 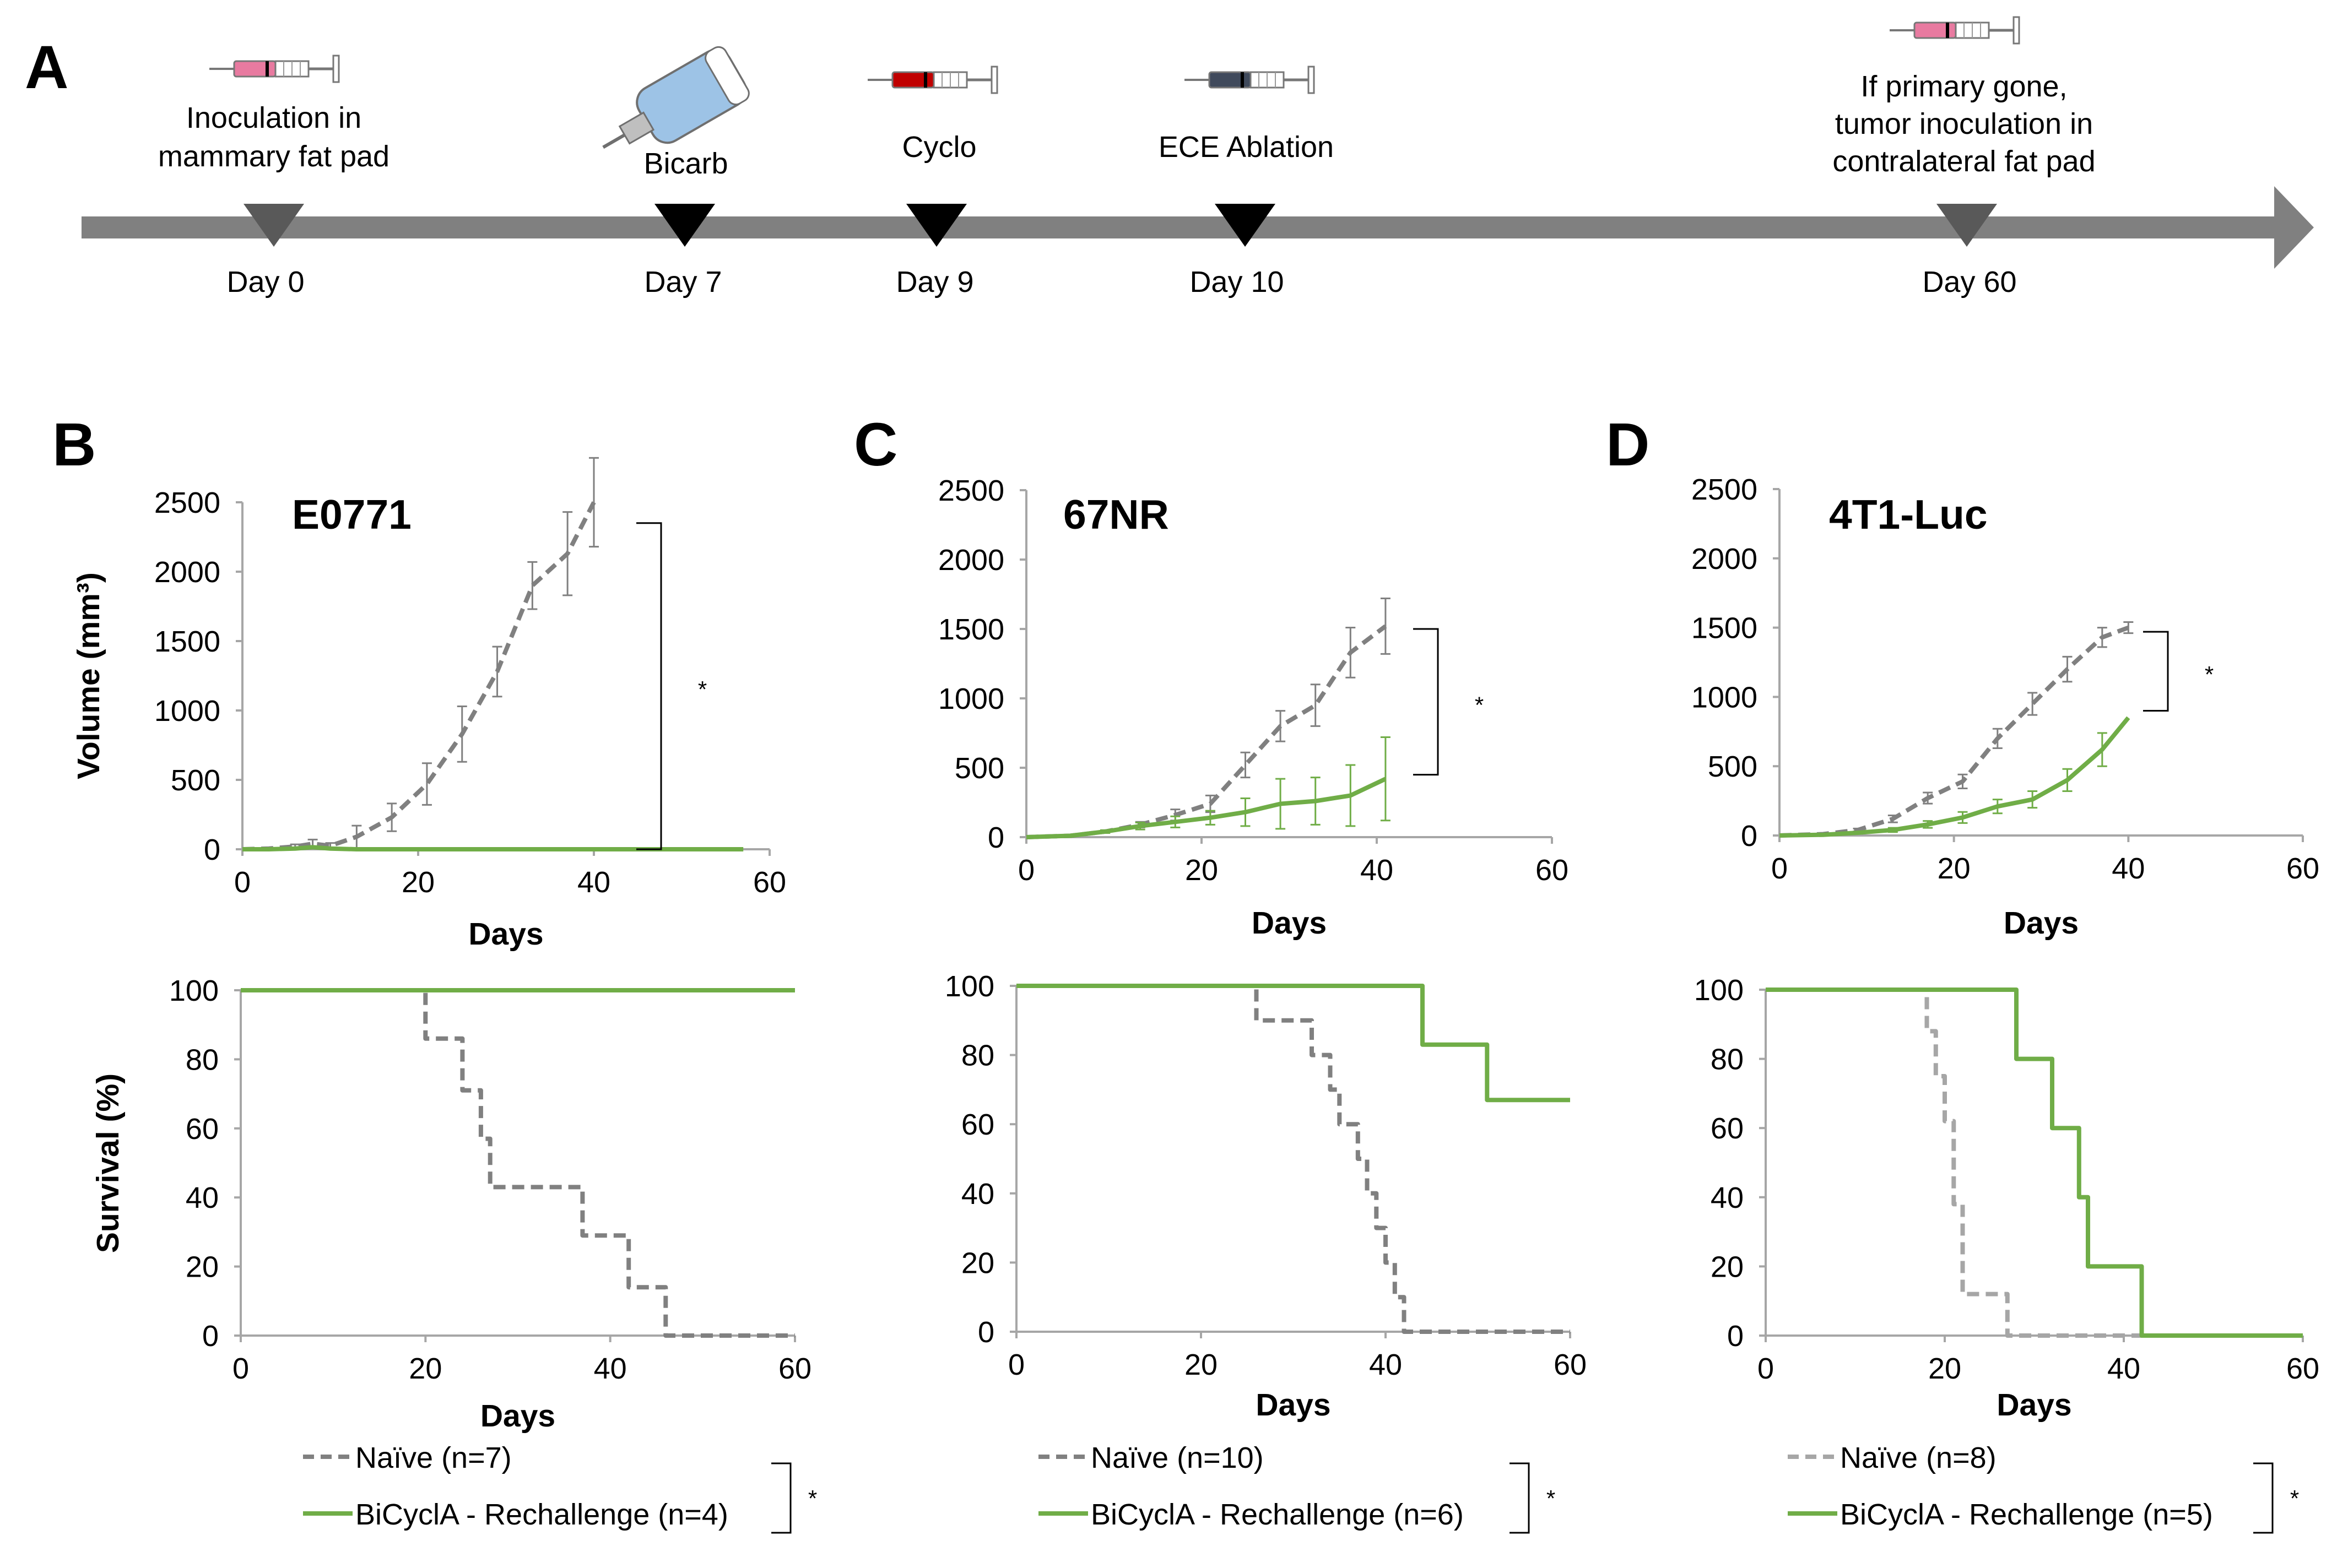 What do you see at coordinates (2026, 1514) in the screenshot?
I see `legend-bicycla-label: BiCyclA - Rechallenge (n=5)` at bounding box center [2026, 1514].